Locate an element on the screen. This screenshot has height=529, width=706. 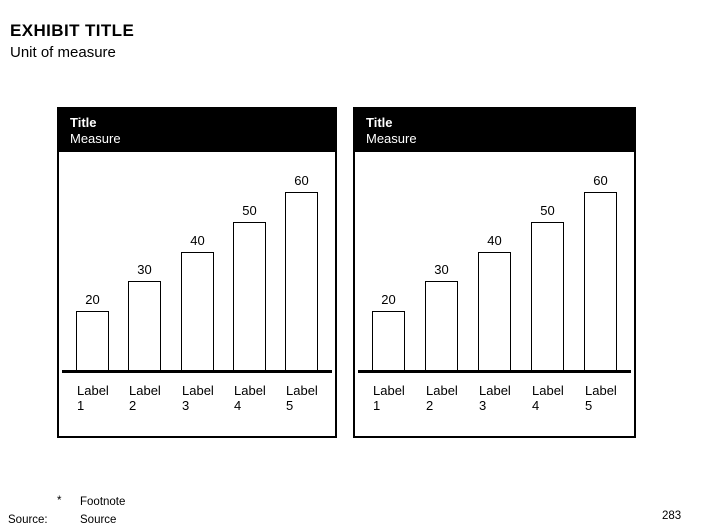
page-number: 283 is located at coordinates (672, 516).